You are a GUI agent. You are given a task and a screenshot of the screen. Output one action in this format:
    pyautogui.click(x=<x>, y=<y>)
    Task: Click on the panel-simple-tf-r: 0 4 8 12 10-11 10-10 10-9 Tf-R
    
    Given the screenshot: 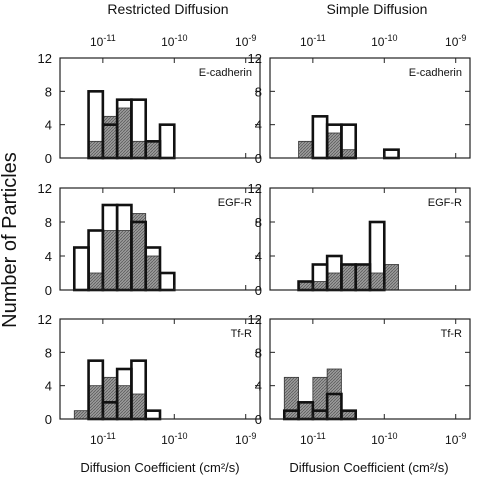 What is the action you would take?
    pyautogui.click(x=359, y=379)
    